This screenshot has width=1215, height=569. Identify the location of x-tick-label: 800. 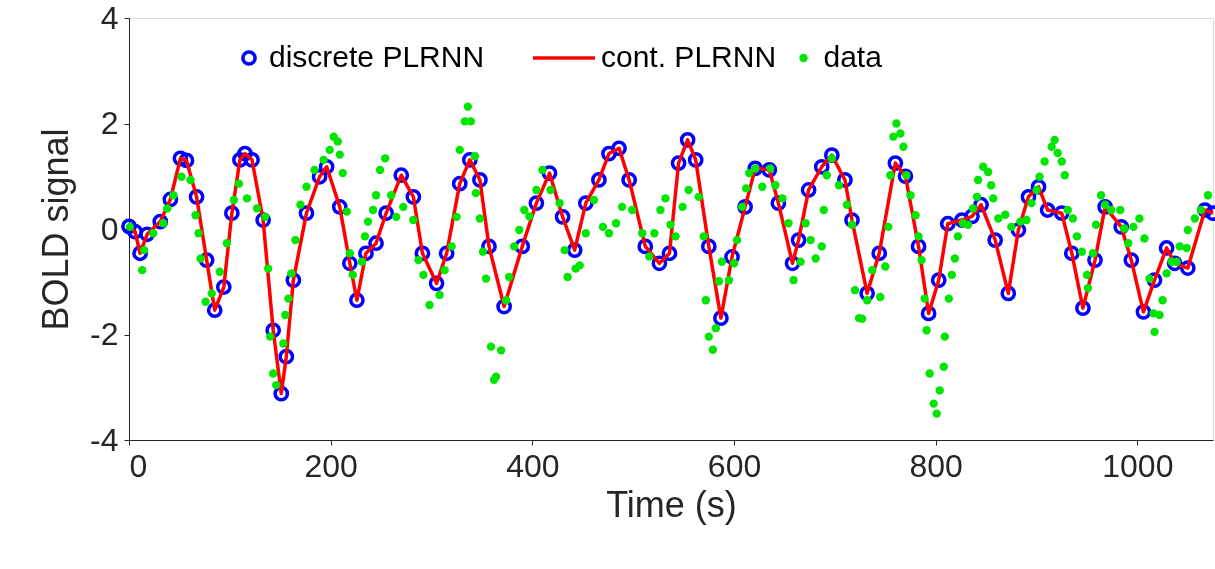
(936, 465).